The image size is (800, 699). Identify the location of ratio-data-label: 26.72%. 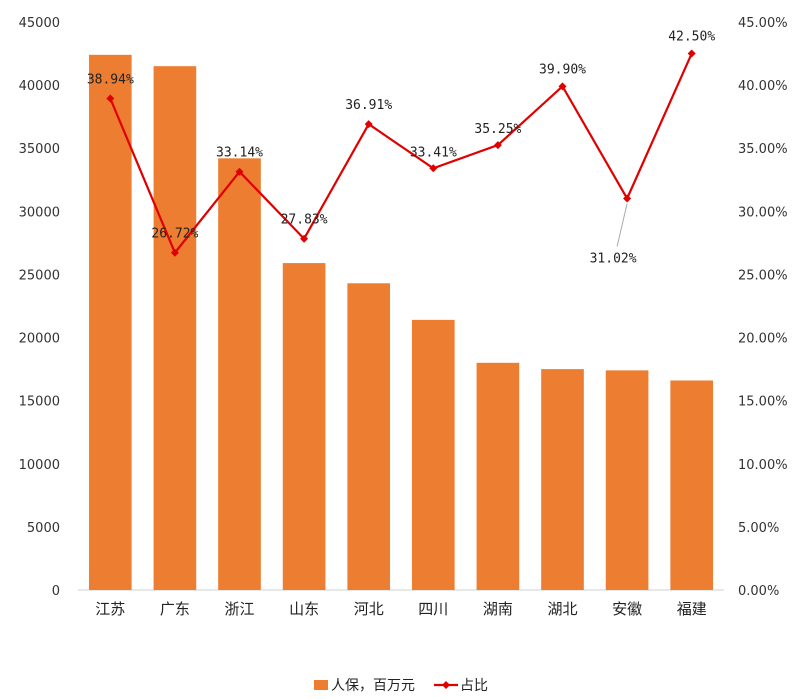
(174, 234).